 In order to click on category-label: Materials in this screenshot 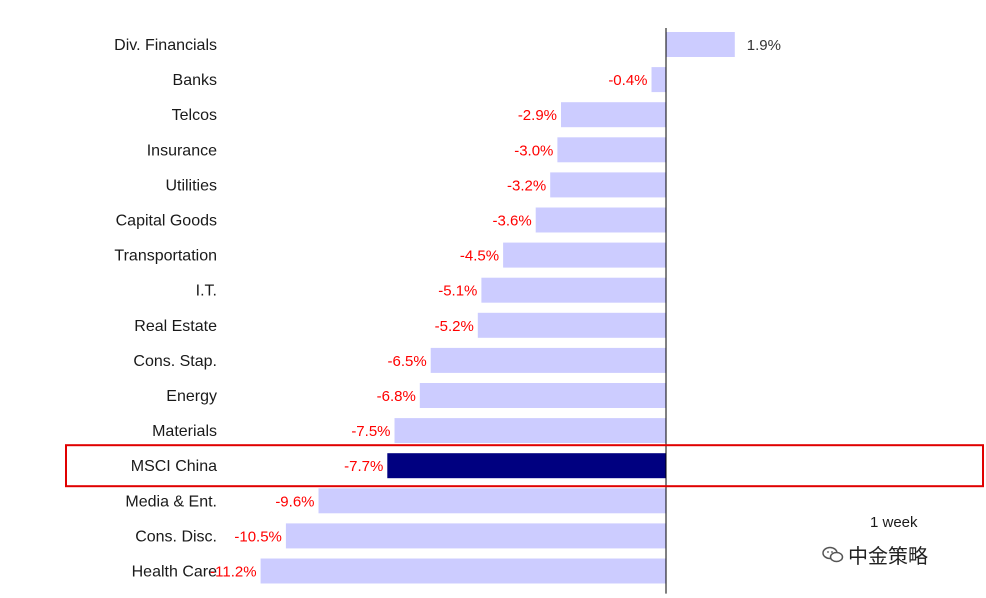, I will do `click(184, 431)`.